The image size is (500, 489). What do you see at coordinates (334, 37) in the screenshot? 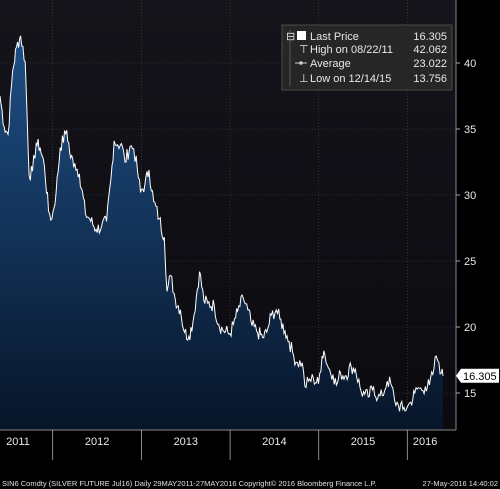
I see `legend-label-last-price: Last Price` at bounding box center [334, 37].